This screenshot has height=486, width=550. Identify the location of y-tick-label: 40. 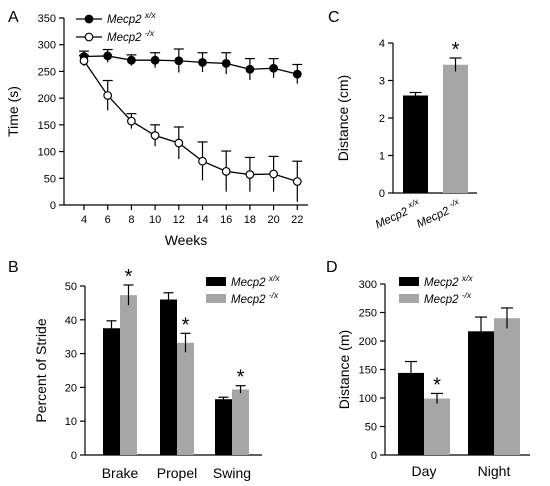
(71, 321).